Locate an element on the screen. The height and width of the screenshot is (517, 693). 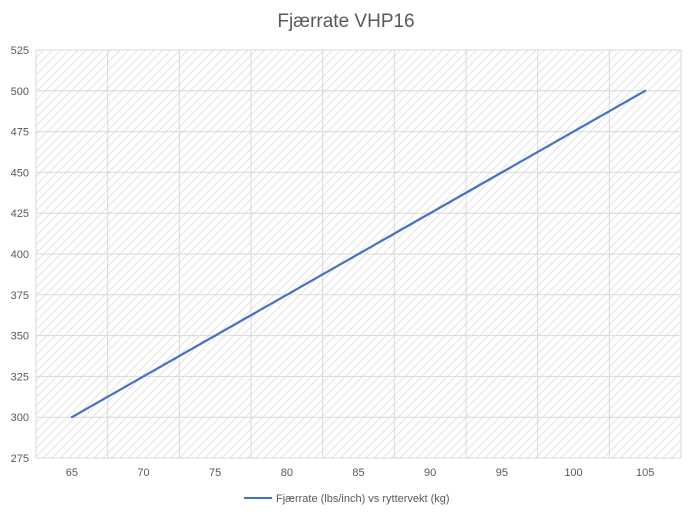
x-tick-label: 80 is located at coordinates (287, 473).